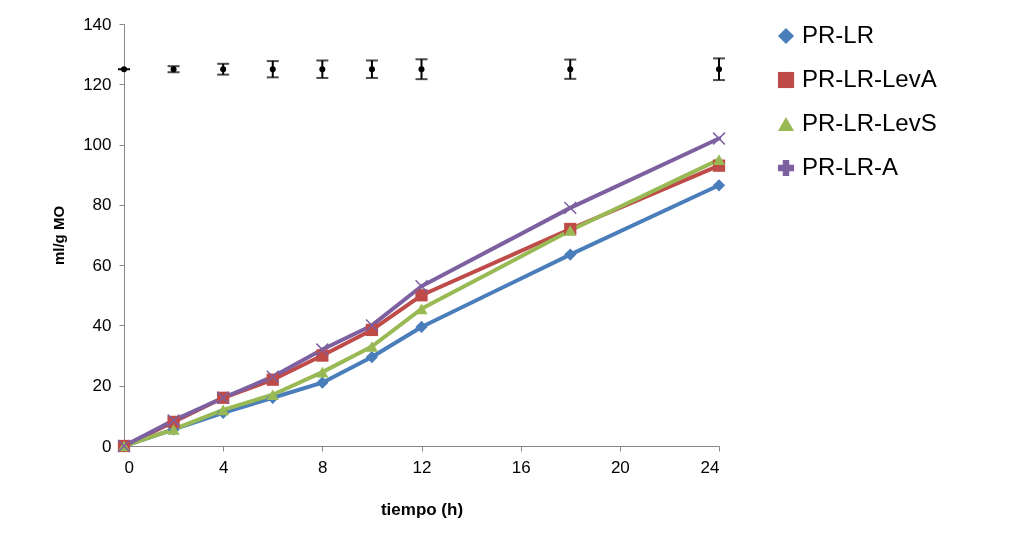  What do you see at coordinates (323, 467) in the screenshot?
I see `x-tick-label: 8` at bounding box center [323, 467].